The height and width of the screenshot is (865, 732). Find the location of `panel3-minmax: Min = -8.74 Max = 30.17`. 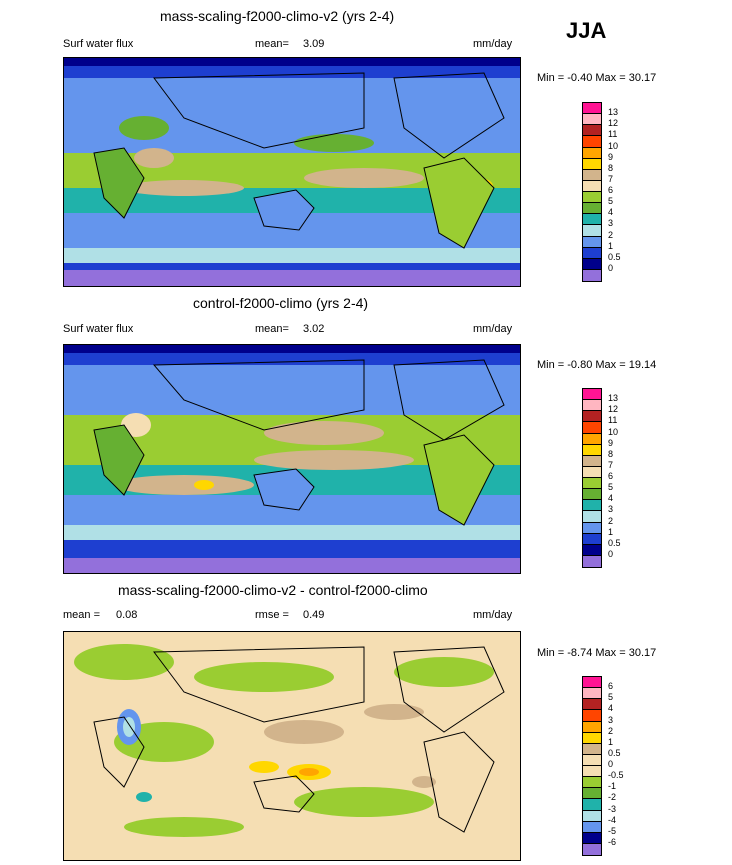

panel3-minmax: Min = -8.74 Max = 30.17 is located at coordinates (597, 653).